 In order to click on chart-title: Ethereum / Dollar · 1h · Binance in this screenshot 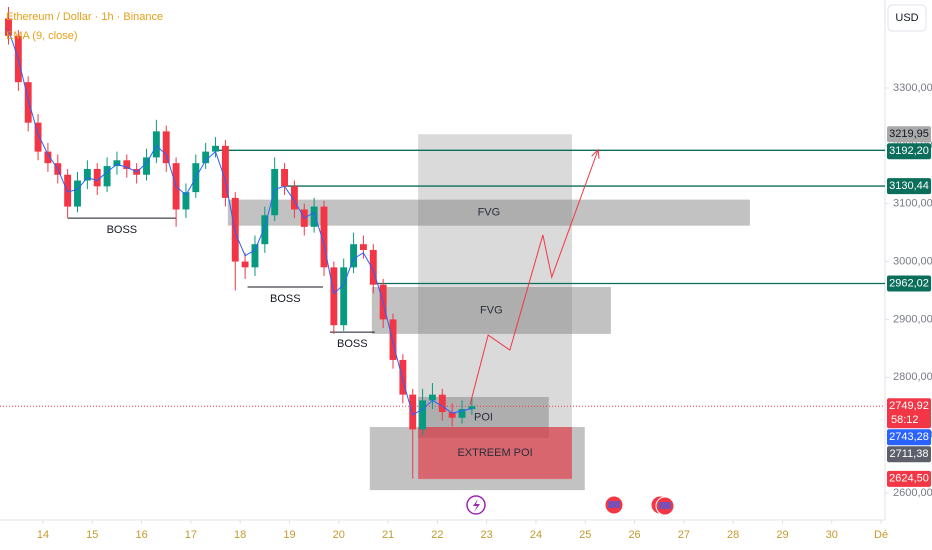, I will do `click(84, 17)`.